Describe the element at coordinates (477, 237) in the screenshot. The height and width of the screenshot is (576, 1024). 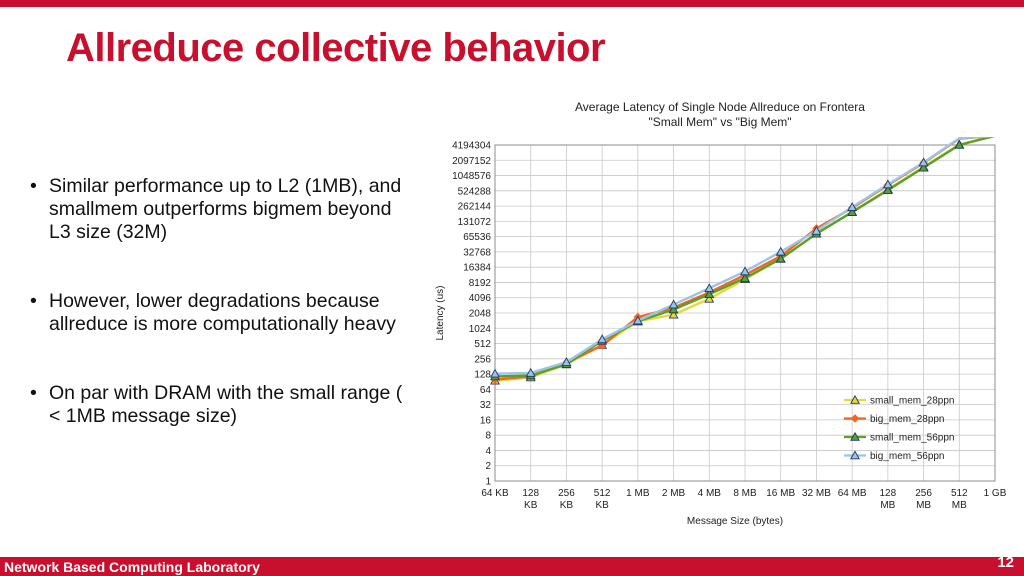
I see `y-tick-label: 65536` at that location.